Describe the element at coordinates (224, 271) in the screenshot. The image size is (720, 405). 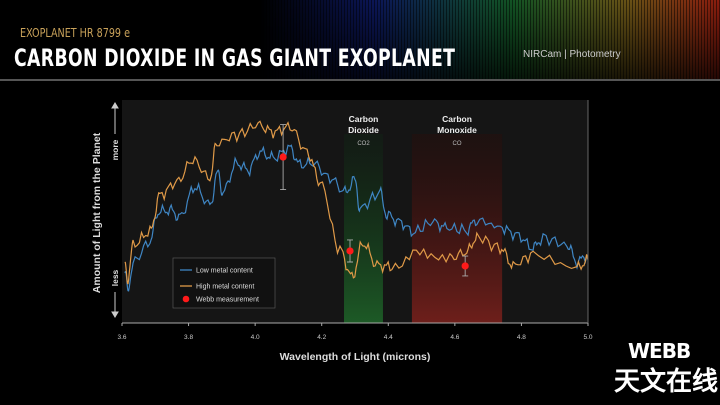
I see `legend-low-metal: Low metal content` at that location.